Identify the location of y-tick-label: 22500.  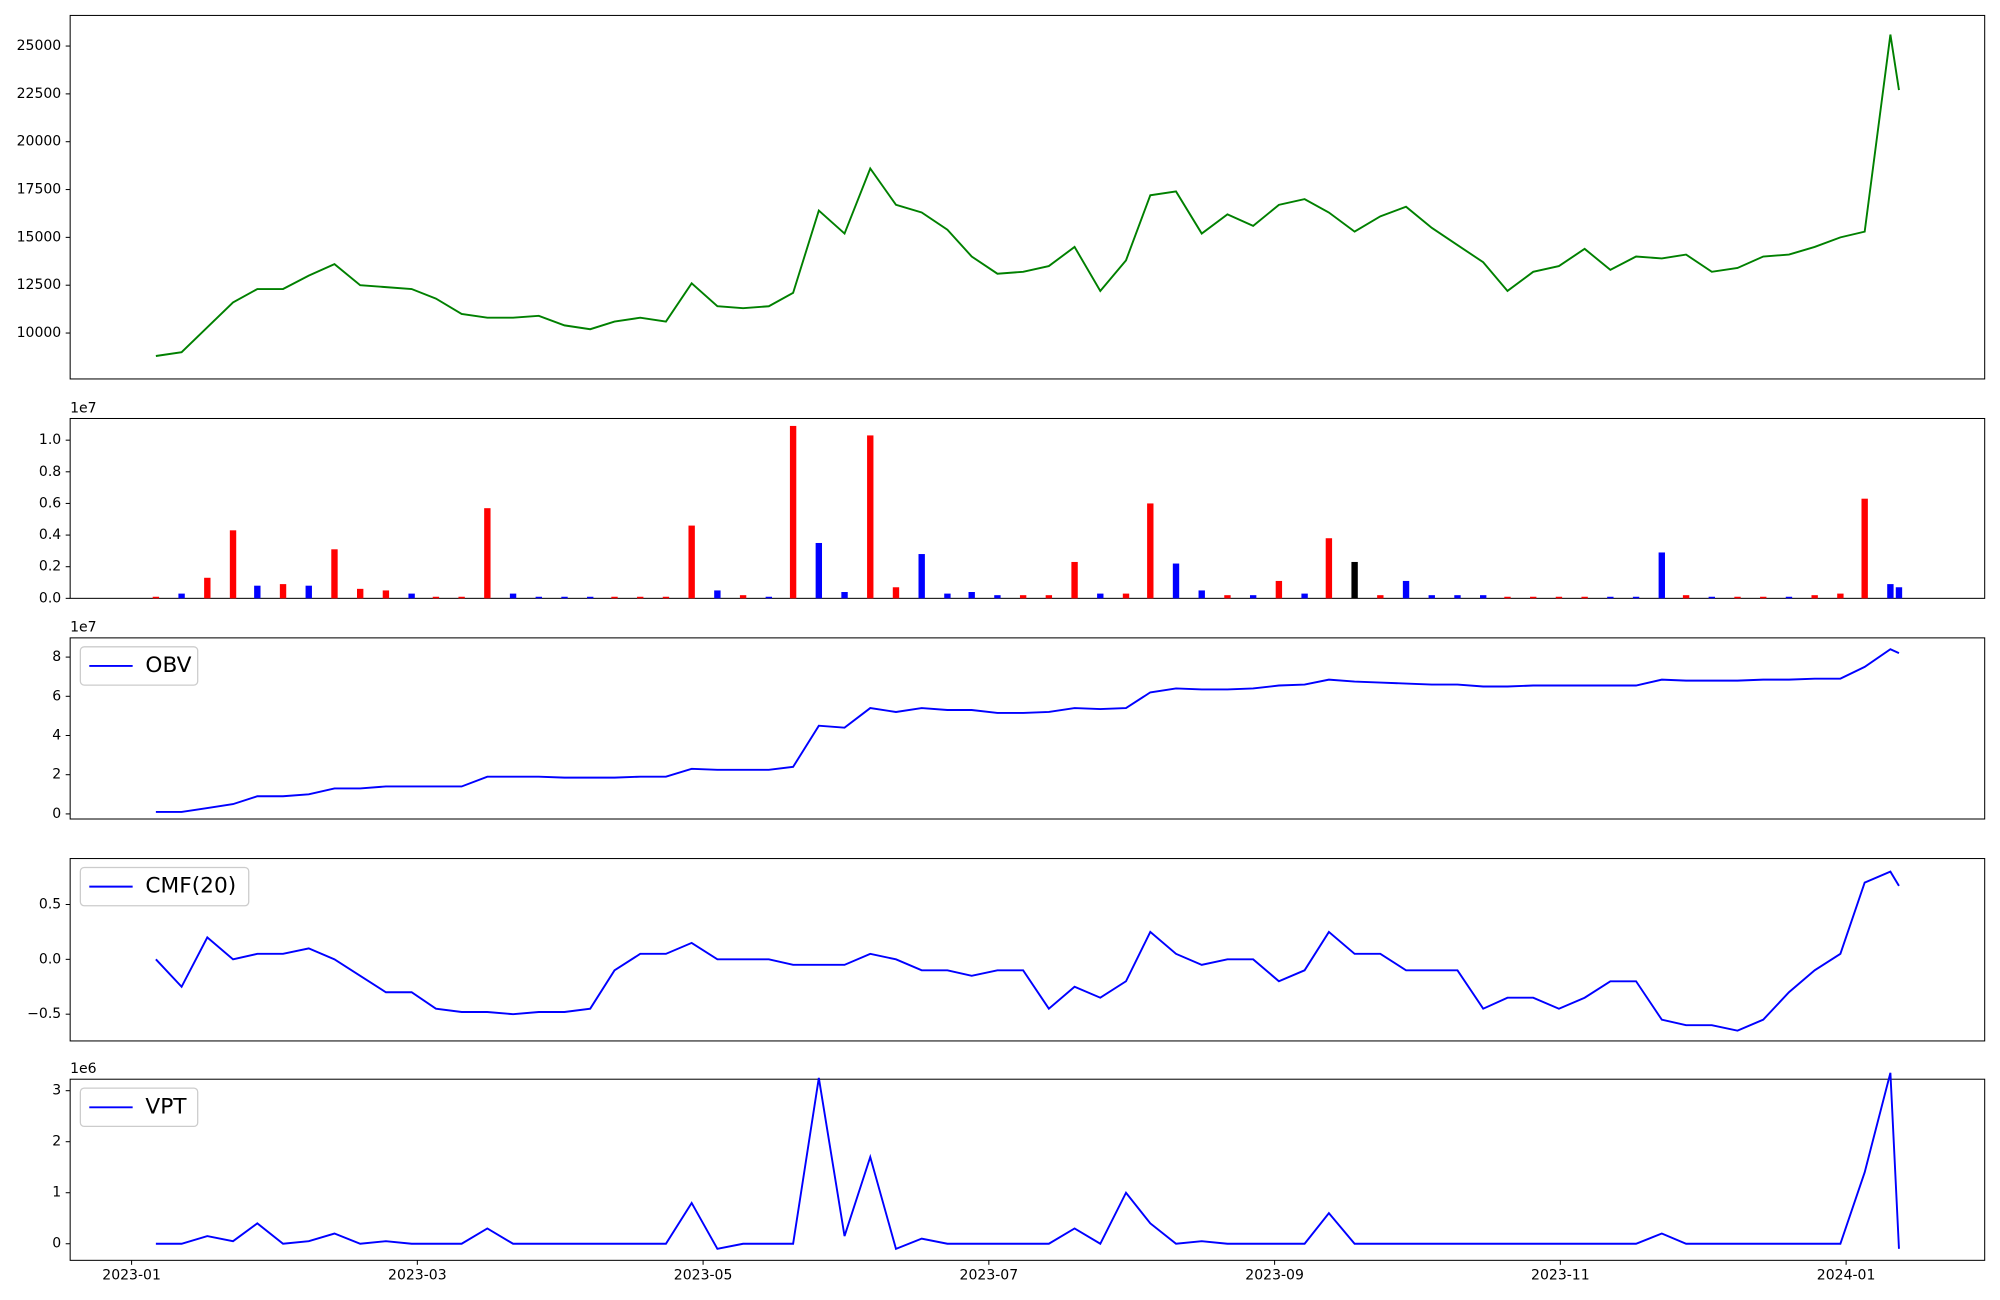
(39, 94).